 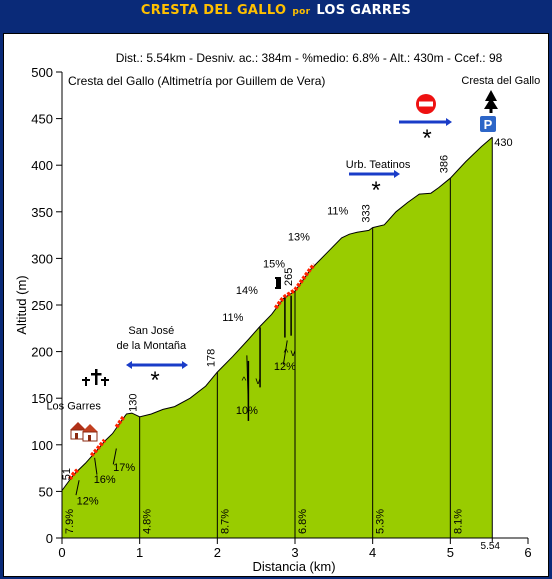 I want to click on x-tick-label: 6, so click(x=527, y=552).